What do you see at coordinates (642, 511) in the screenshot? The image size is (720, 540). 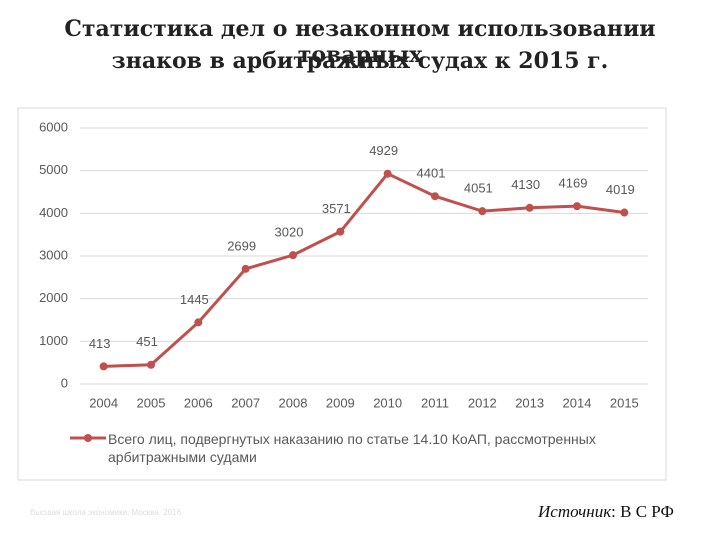 I see `source-text: : В С РФ` at bounding box center [642, 511].